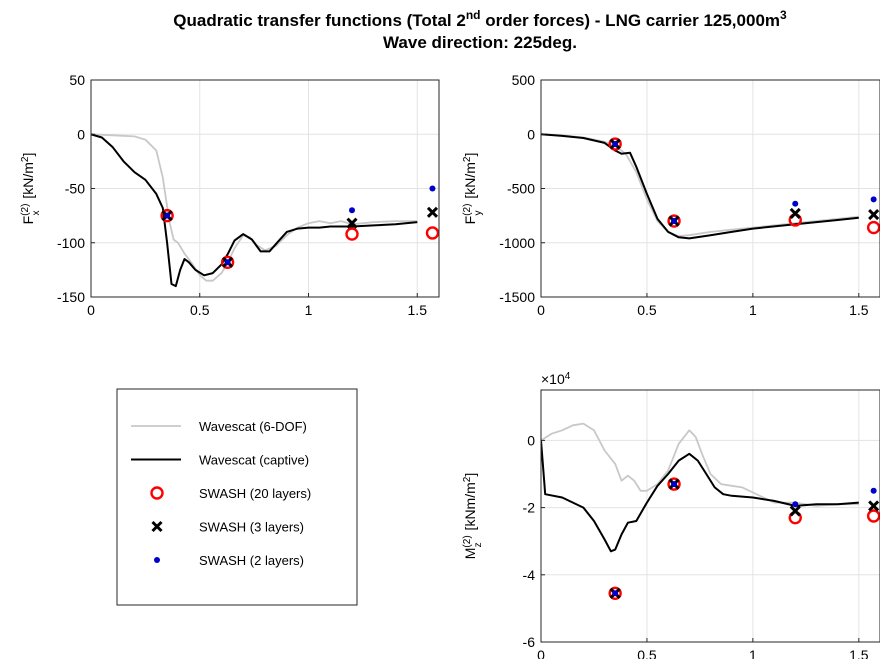 The width and height of the screenshot is (880, 659). I want to click on axis-label-y: F(2)x [kN/m2], so click(31, 189).